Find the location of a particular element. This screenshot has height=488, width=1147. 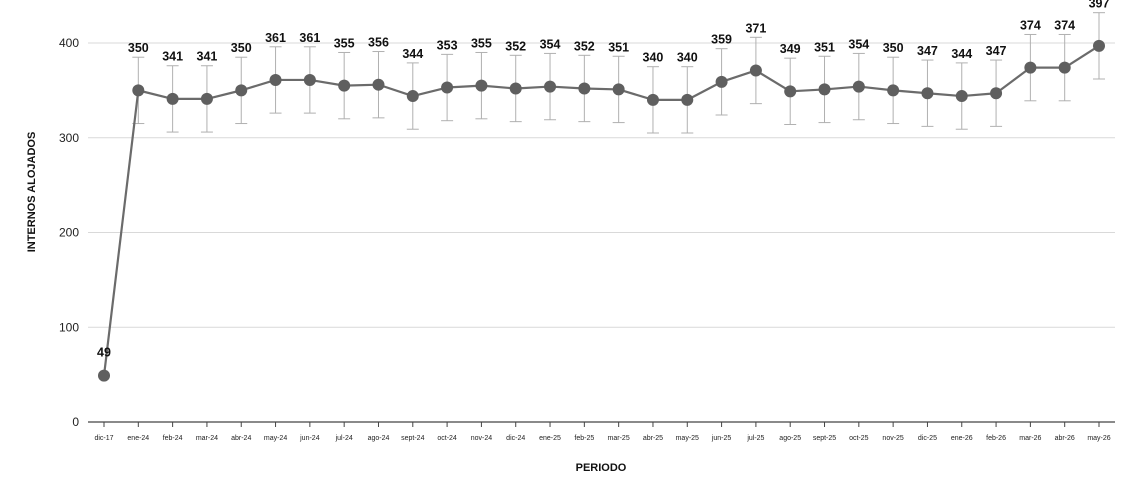

x-tick-label: may-25 is located at coordinates (687, 438).